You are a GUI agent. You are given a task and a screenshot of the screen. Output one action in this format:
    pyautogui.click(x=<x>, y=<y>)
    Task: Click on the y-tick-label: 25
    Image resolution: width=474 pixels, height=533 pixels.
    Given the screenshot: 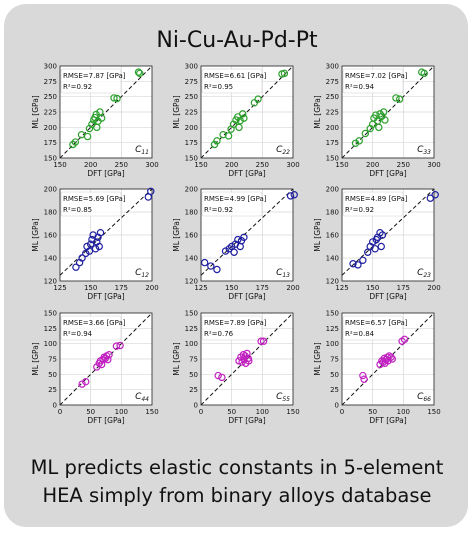 What is the action you would take?
    pyautogui.click(x=193, y=390)
    